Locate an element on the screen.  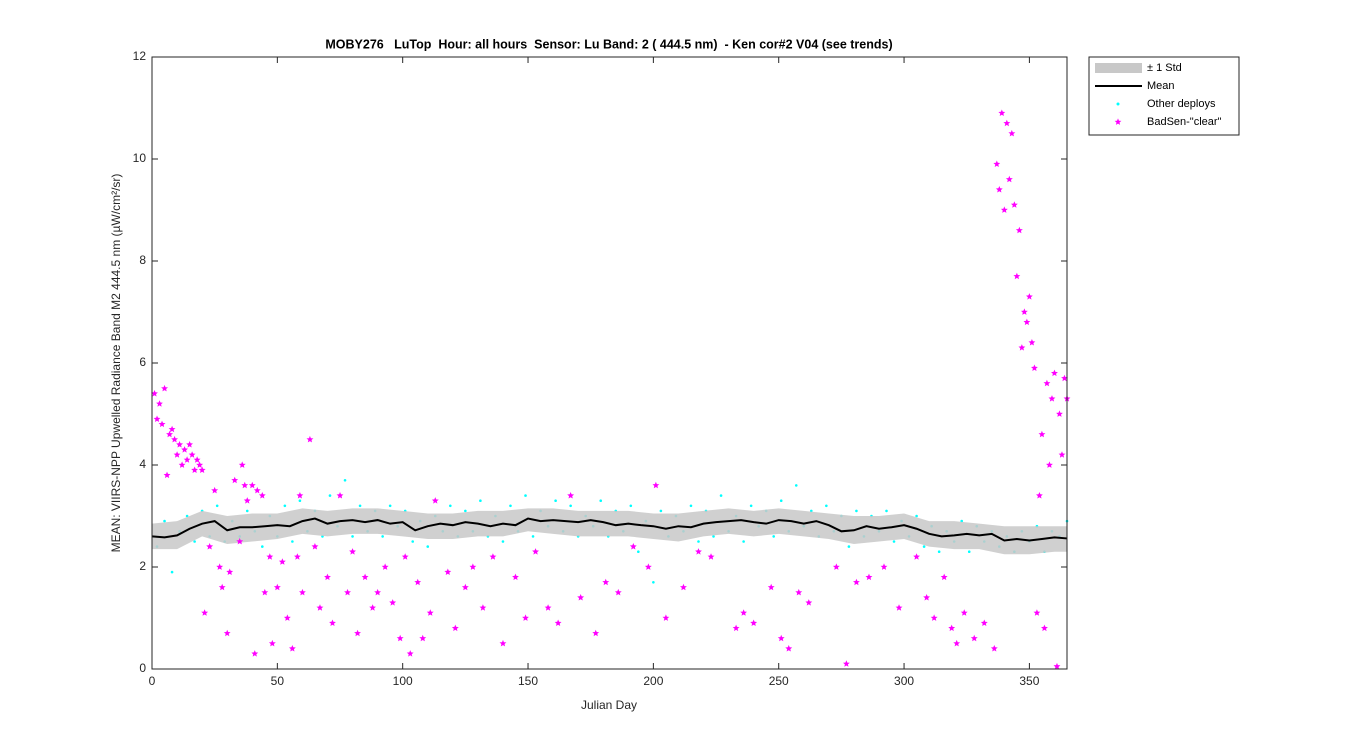
x-tick-label: 200 is located at coordinates (653, 681).